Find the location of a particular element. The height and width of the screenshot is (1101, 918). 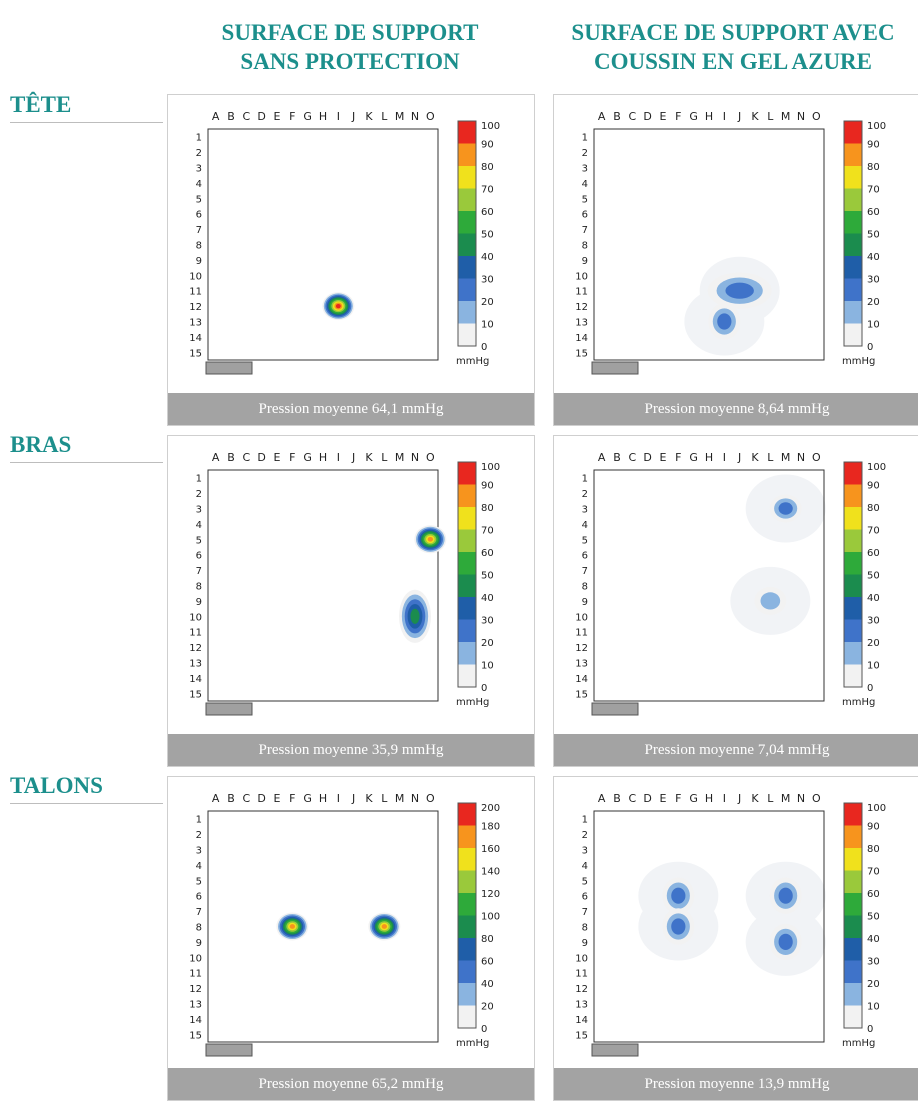

scale-tick-label: 10 is located at coordinates (873, 325).